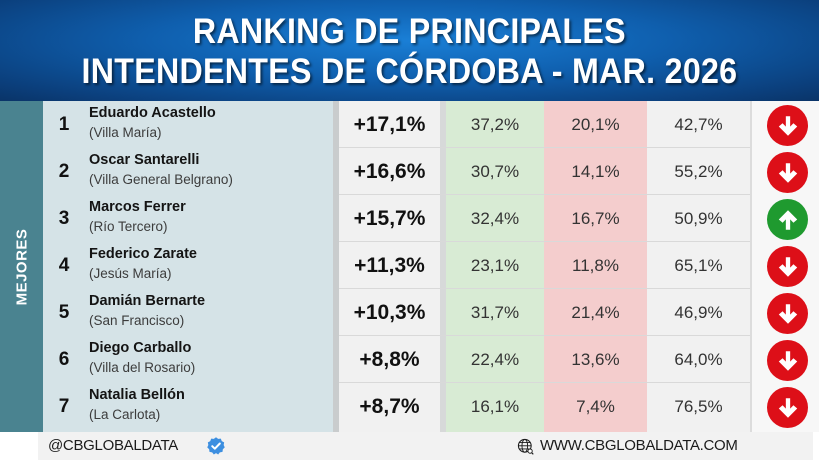 This screenshot has height=460, width=819. What do you see at coordinates (137, 207) in the screenshot?
I see `mayor-name: Marcos Ferrer` at bounding box center [137, 207].